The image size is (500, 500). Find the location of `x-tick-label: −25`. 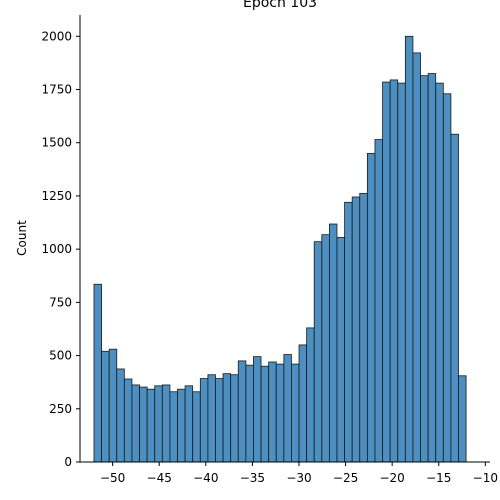

x-tick-label: −25 is located at coordinates (345, 478).